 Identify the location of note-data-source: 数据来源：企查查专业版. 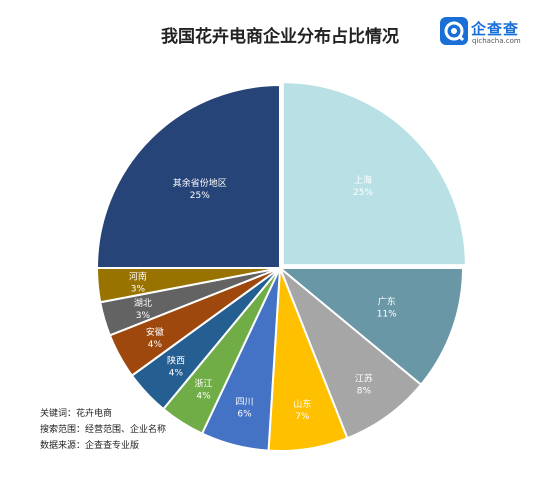
(90, 446).